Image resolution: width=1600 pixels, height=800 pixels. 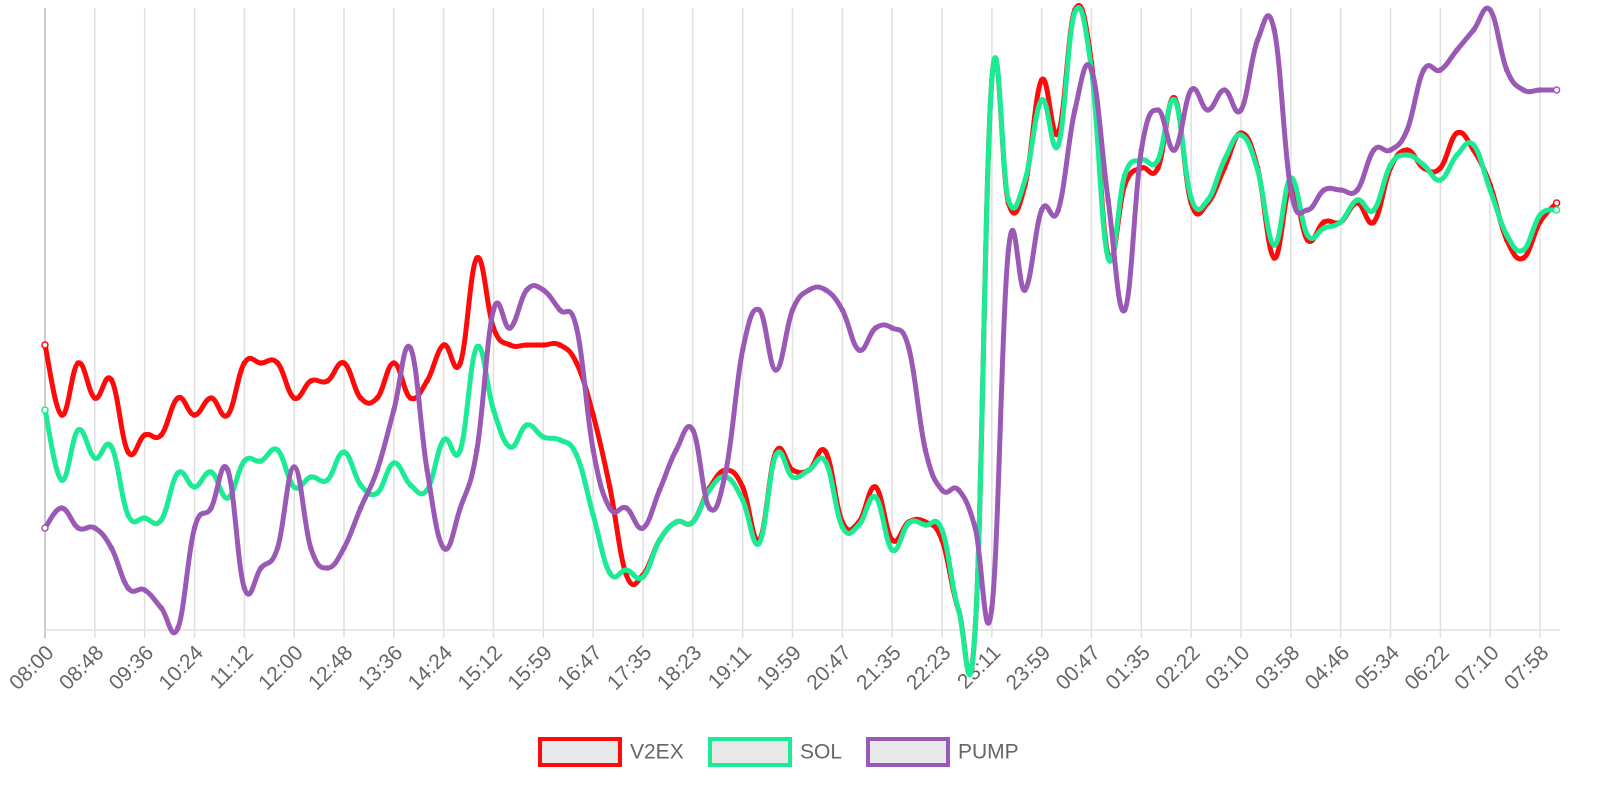 What do you see at coordinates (330, 667) in the screenshot?
I see `x-tick-label: 12:48` at bounding box center [330, 667].